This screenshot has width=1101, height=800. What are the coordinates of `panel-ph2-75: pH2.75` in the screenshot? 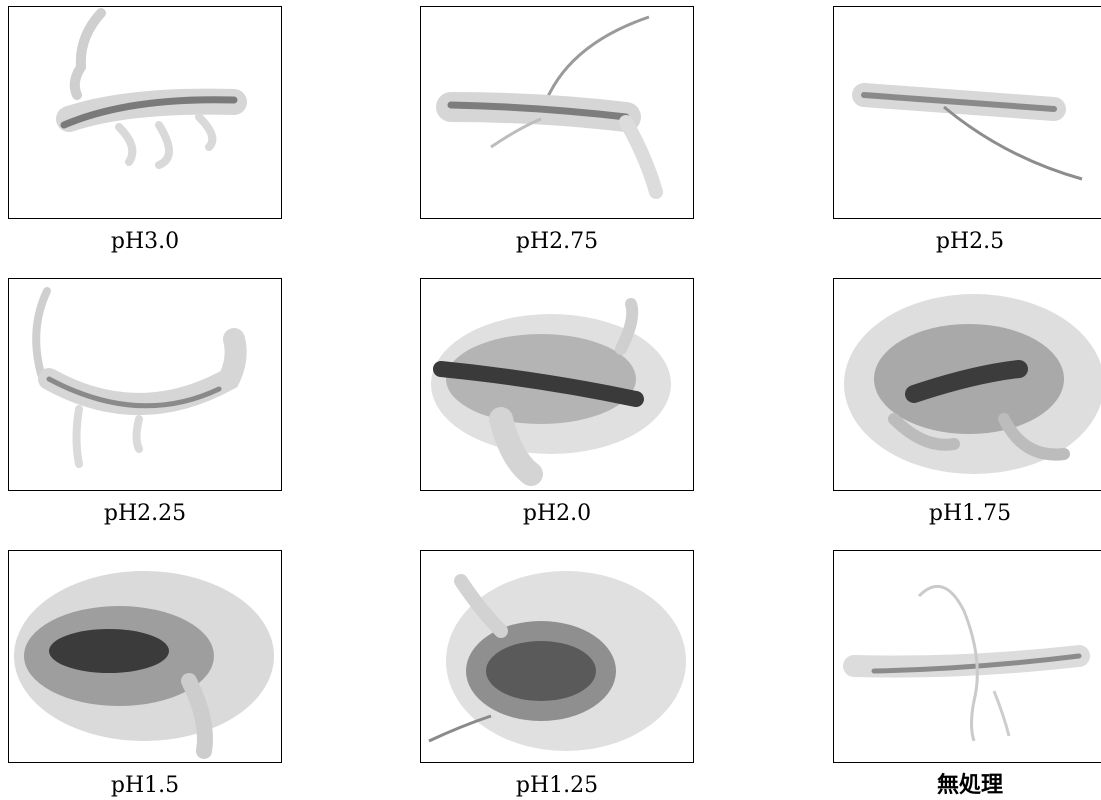 It's located at (557, 130).